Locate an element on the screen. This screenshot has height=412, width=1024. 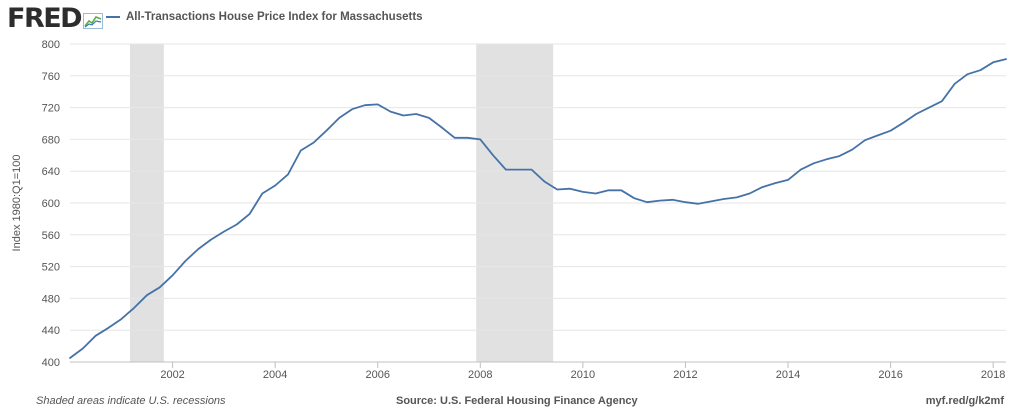
y-tick-label: 600 is located at coordinates (51, 204).